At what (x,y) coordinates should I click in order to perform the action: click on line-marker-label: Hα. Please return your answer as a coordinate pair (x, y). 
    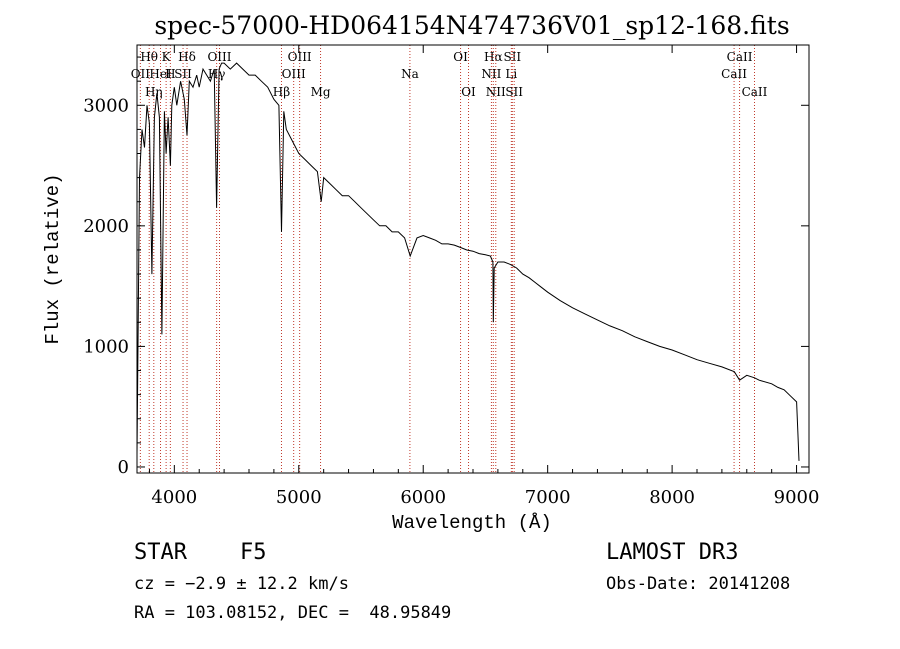
    Looking at the image, I should click on (493, 57).